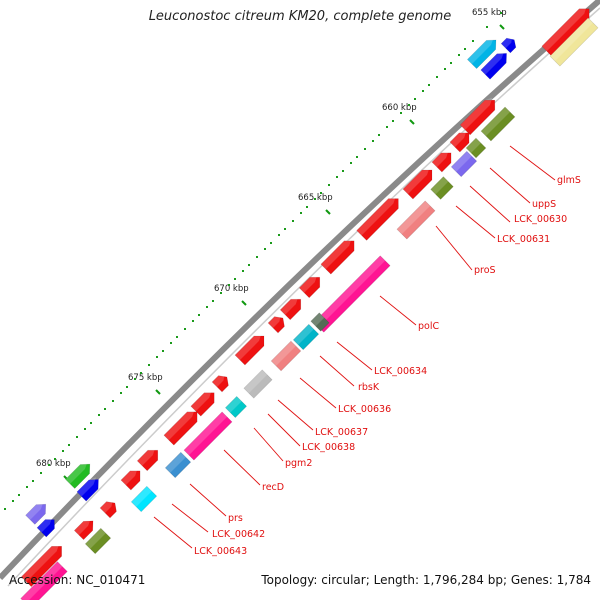 The image size is (600, 600). What do you see at coordinates (544, 204) in the screenshot?
I see `gene-label: uppS` at bounding box center [544, 204].